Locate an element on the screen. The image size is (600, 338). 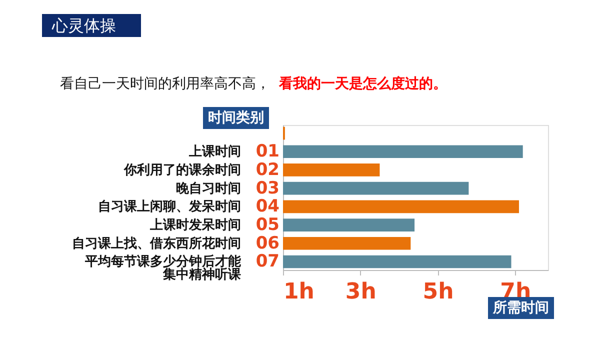
y-tick-label: 06 is located at coordinates (268, 243).